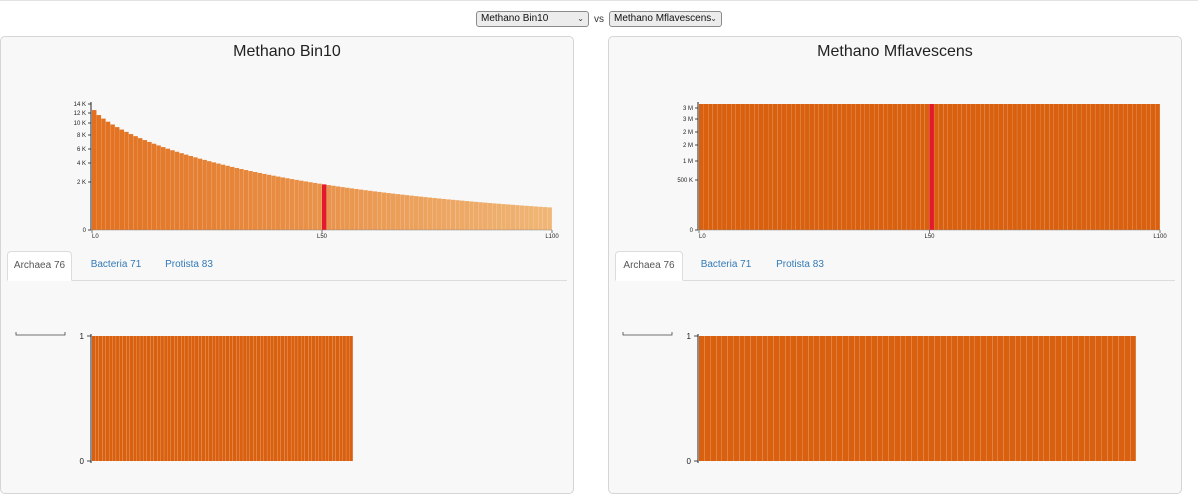  Describe the element at coordinates (287, 266) in the screenshot. I see `tab-bar: Archaea 76 Bacteria 71 Protista 83` at that location.